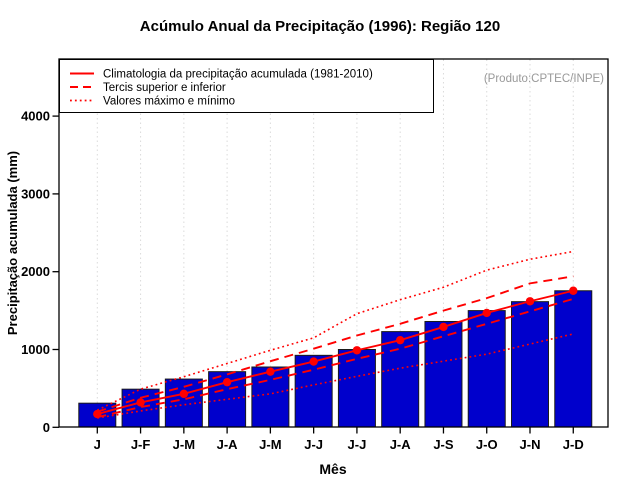 The image size is (640, 500). Describe the element at coordinates (530, 444) in the screenshot. I see `x-tick-label: J-N` at that location.